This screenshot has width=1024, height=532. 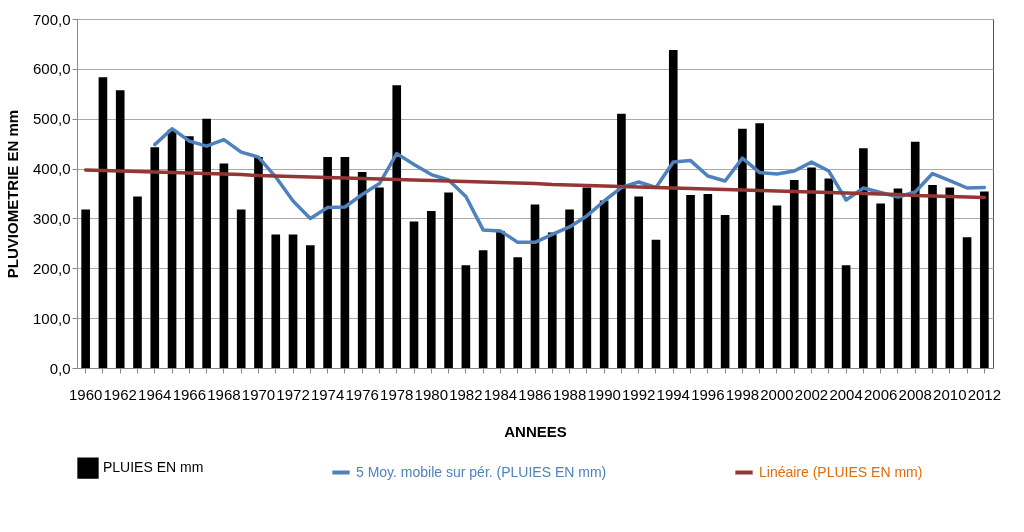 I want to click on y-tick-label: 700,0, so click(x=51, y=19).